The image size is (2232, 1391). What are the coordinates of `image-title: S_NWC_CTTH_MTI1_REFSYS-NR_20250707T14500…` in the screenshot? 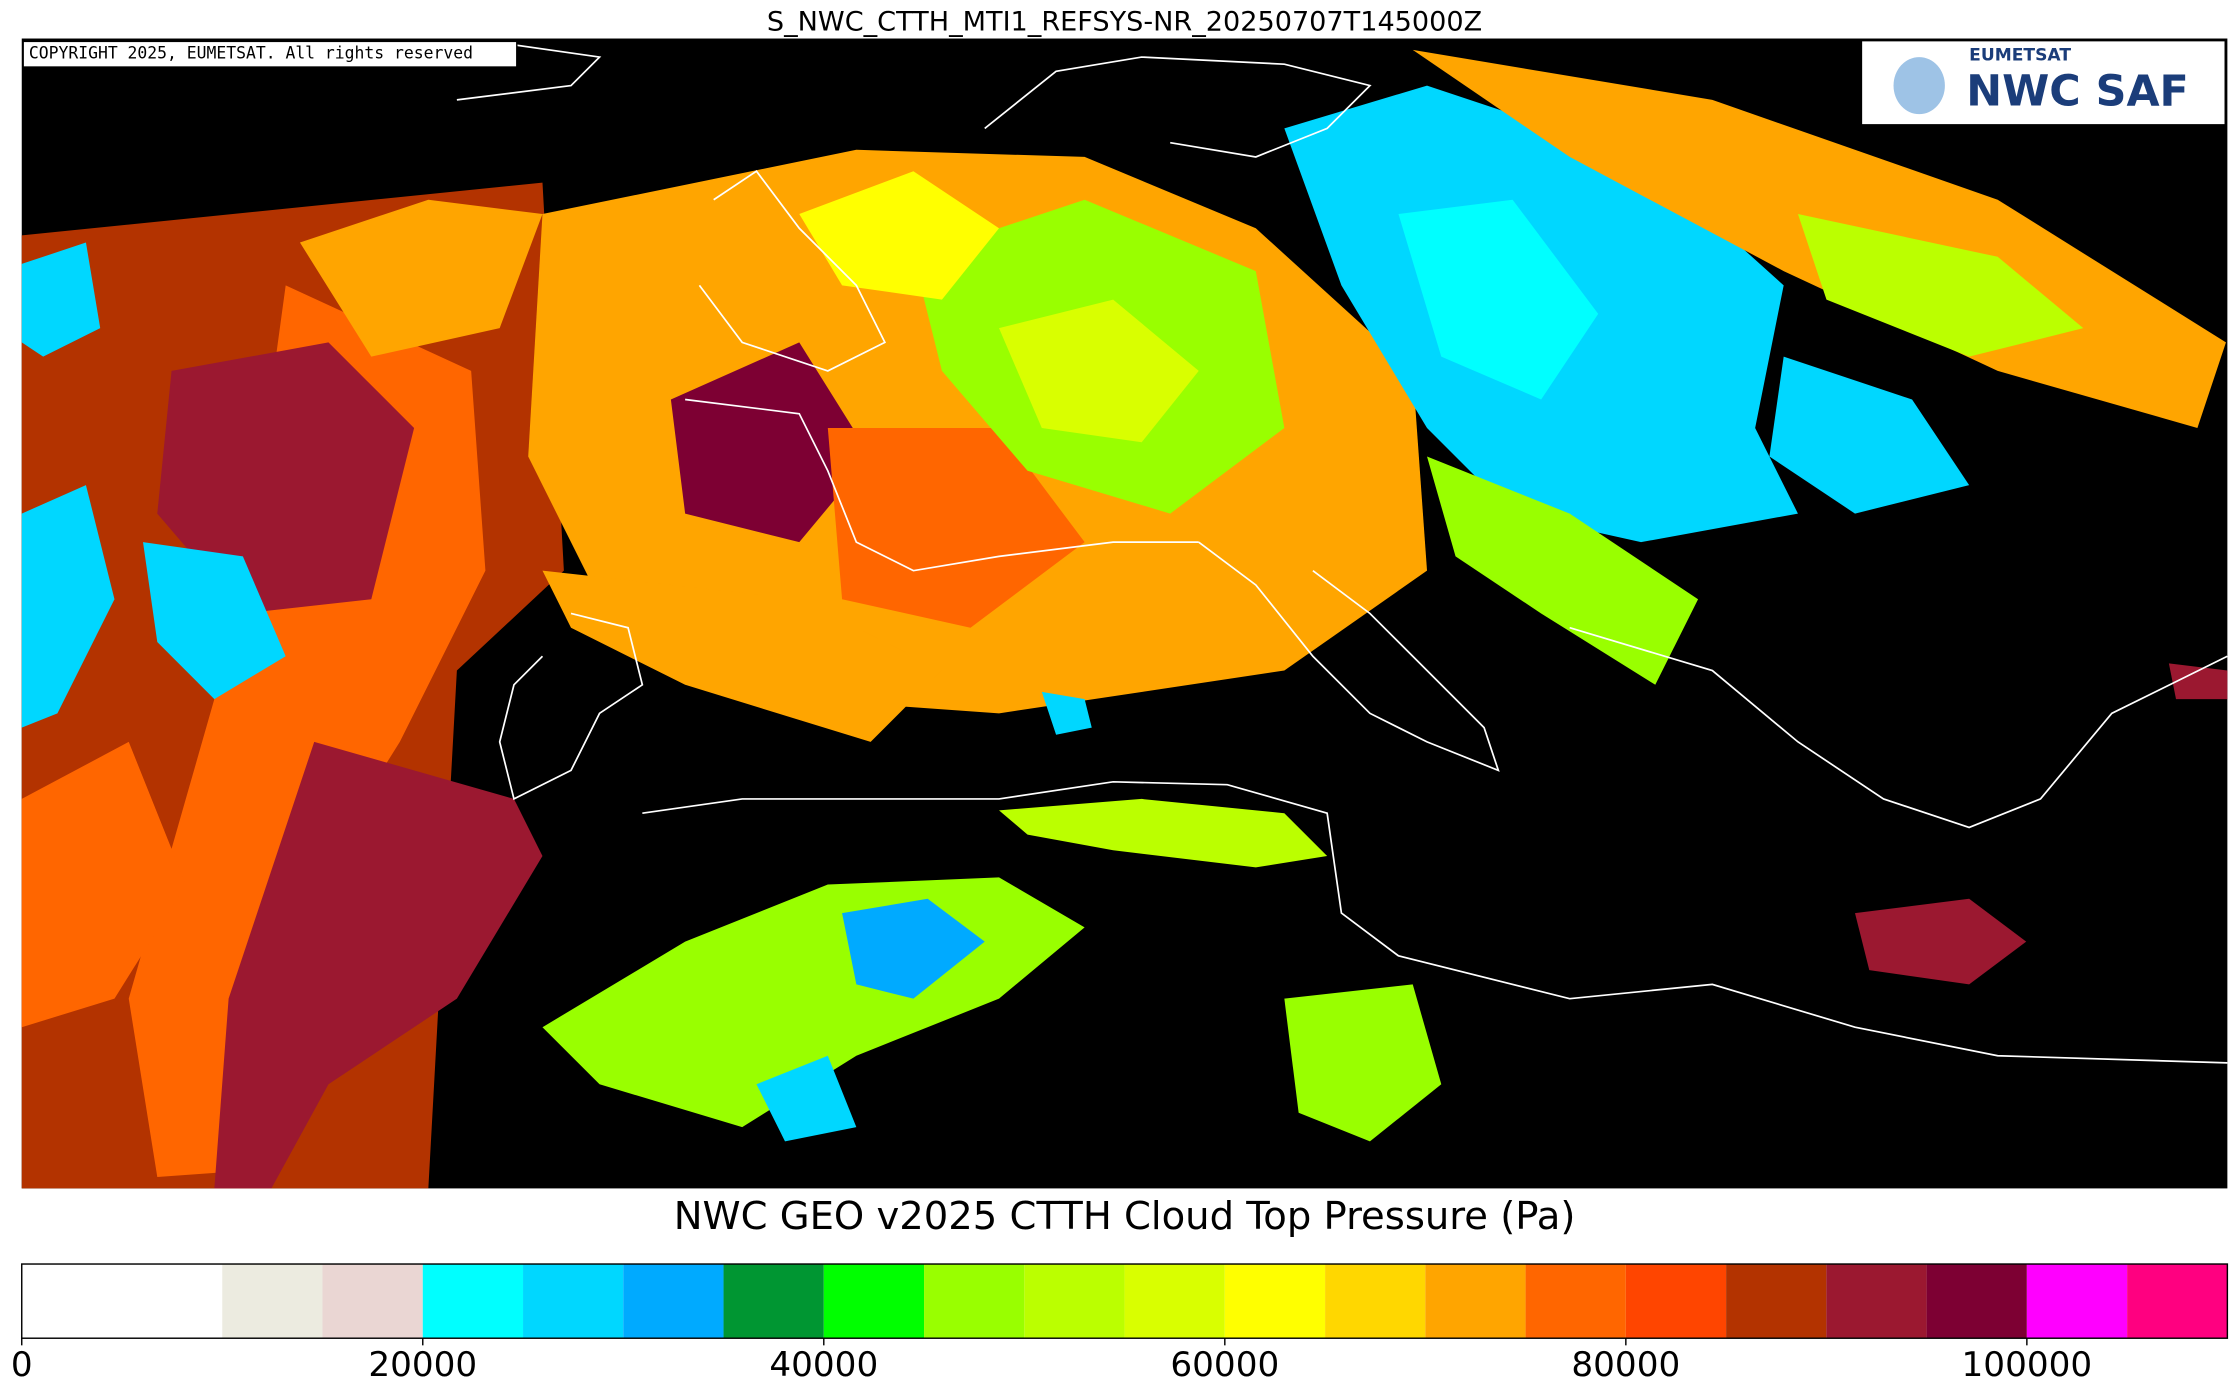 It's located at (1124, 21).